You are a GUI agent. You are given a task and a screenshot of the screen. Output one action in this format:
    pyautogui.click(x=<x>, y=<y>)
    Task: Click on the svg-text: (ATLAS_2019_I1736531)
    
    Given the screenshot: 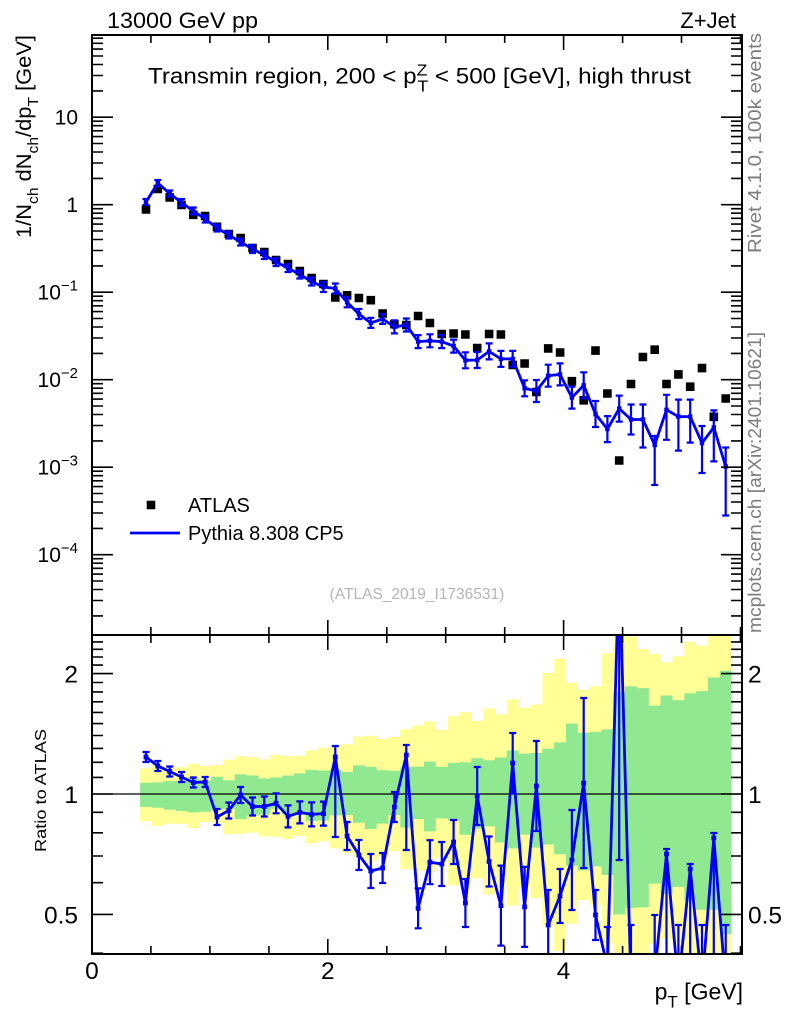 What is the action you would take?
    pyautogui.click(x=417, y=594)
    